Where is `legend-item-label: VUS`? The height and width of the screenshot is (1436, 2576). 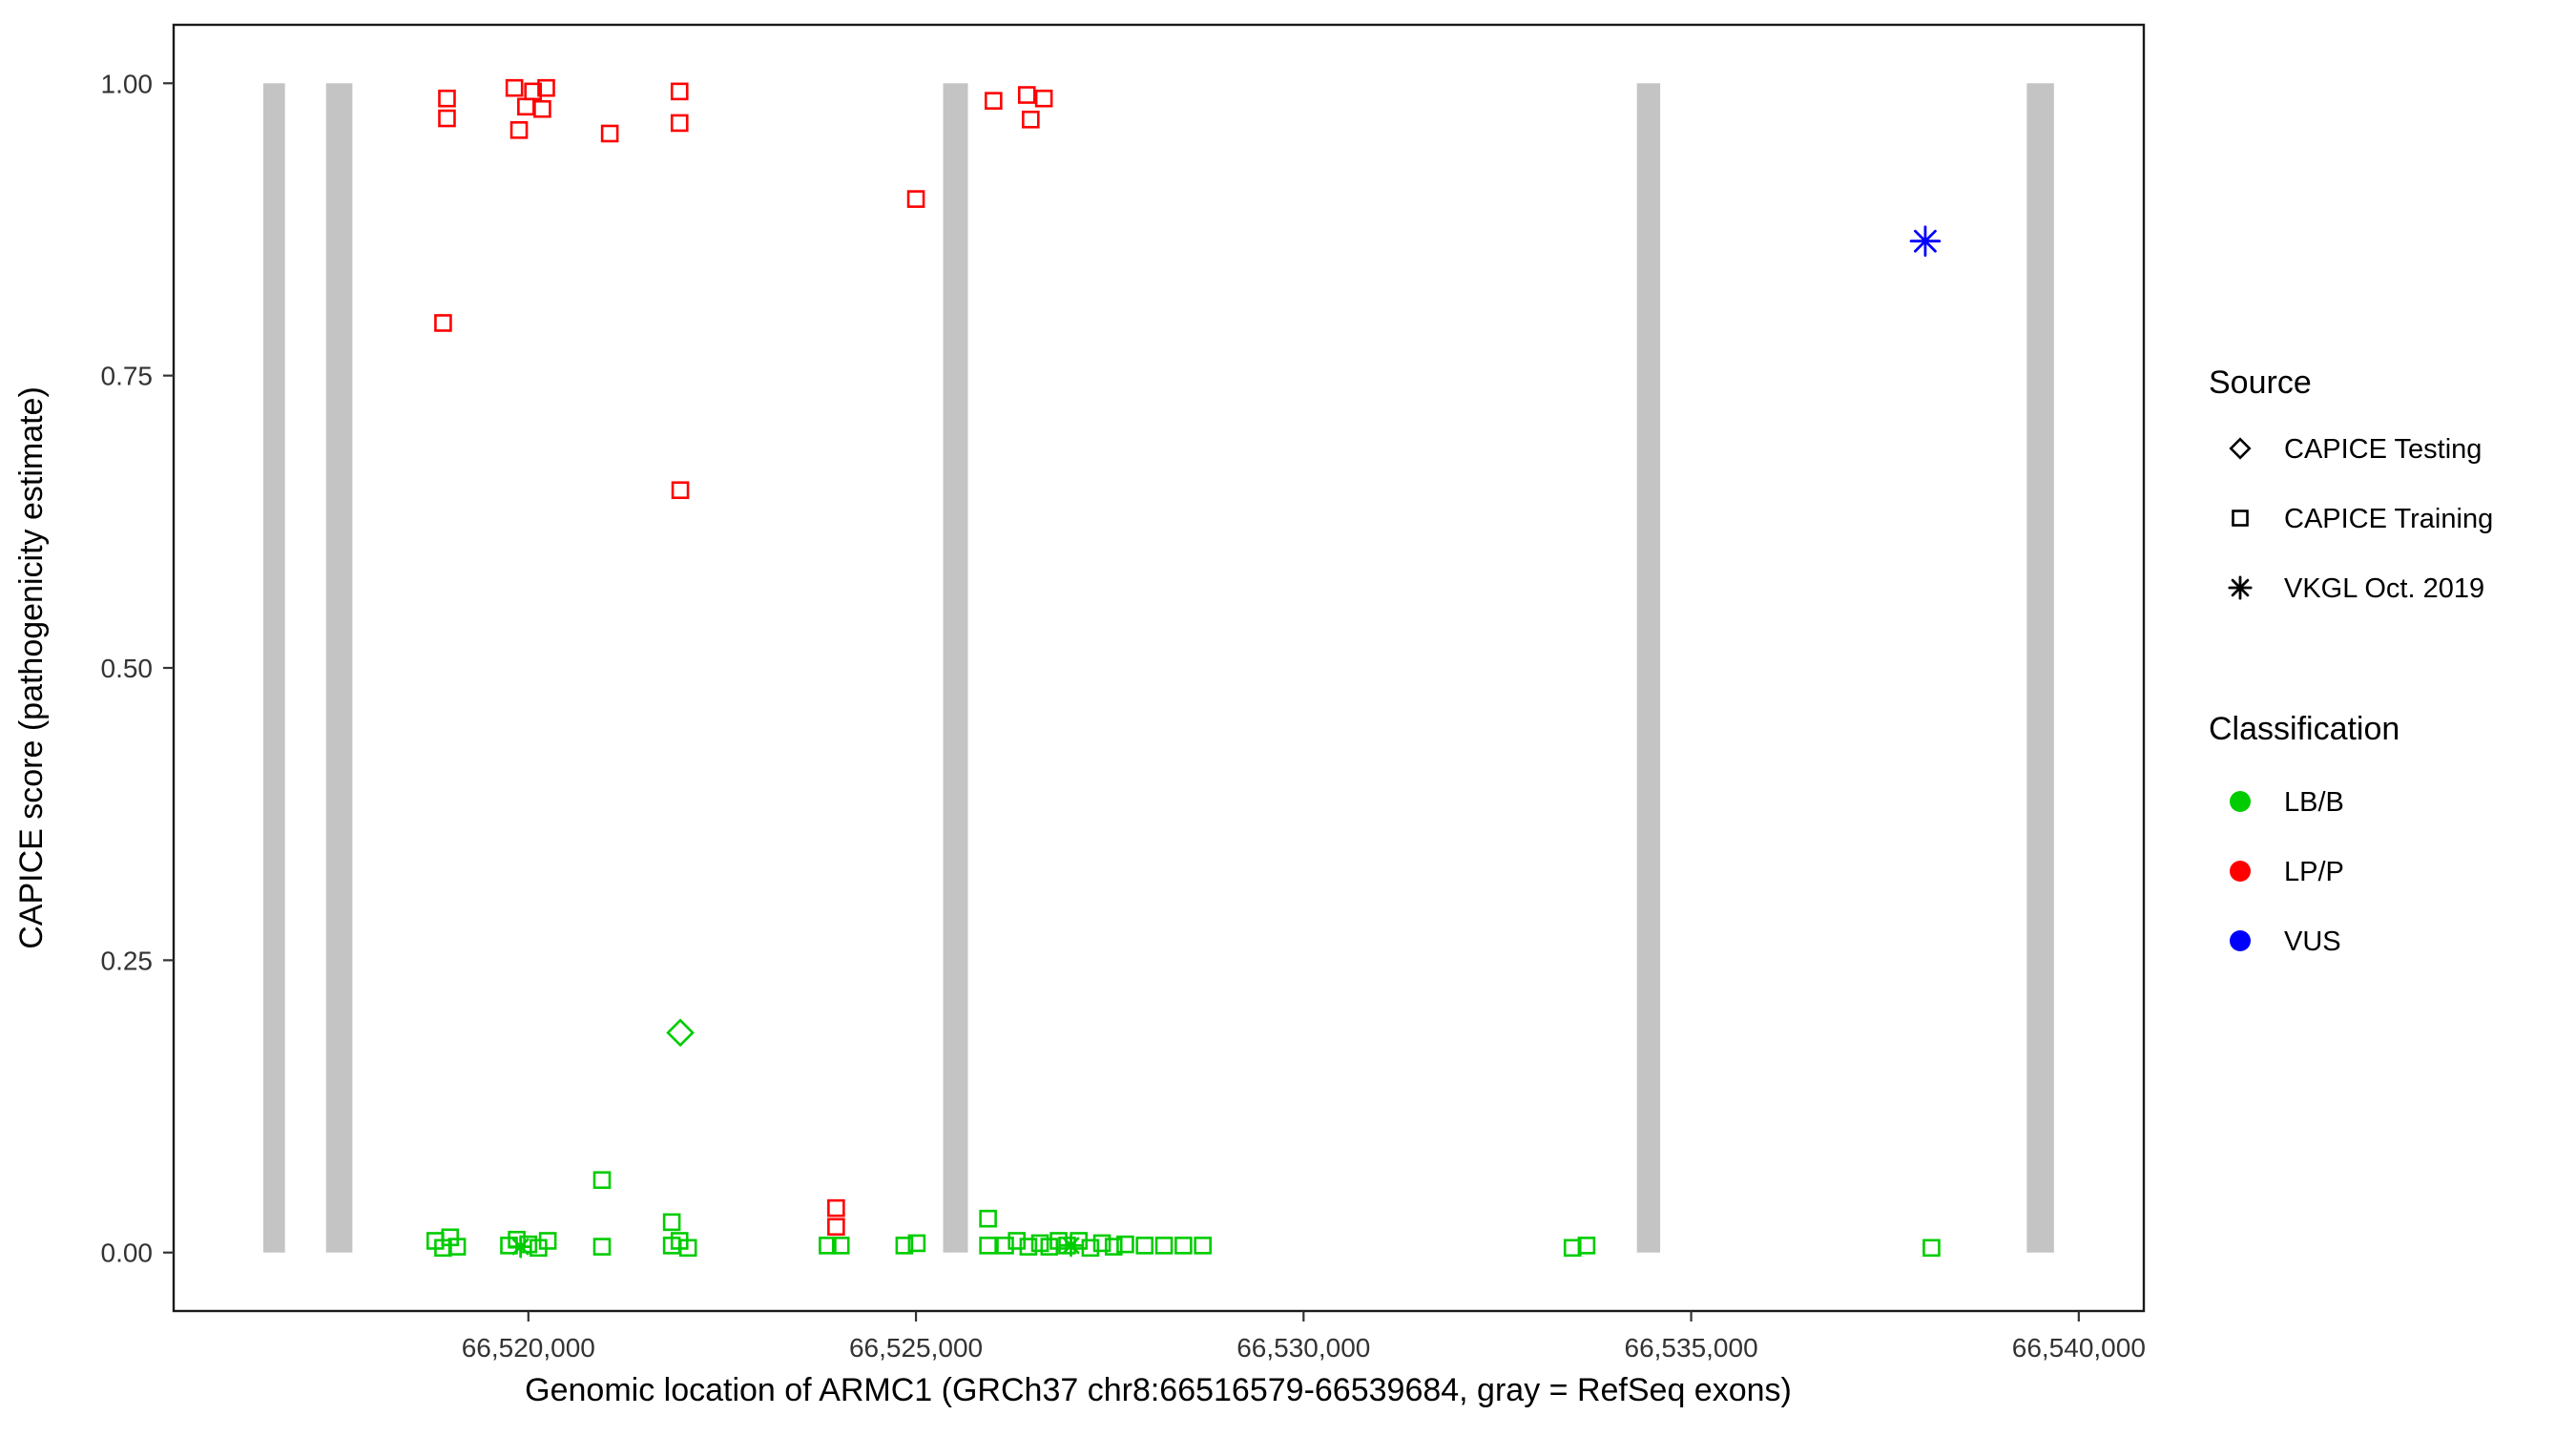
legend-item-label: VUS is located at coordinates (2312, 941).